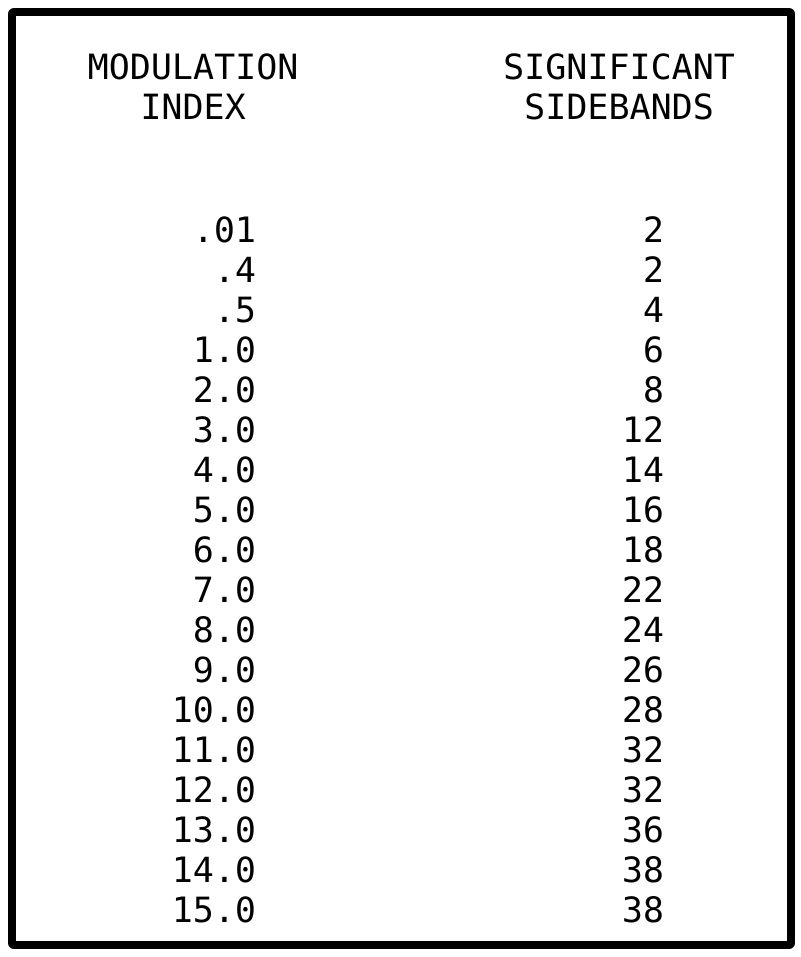  Describe the element at coordinates (224, 511) in the screenshot. I see `modulation-index-cell: 5.0` at that location.